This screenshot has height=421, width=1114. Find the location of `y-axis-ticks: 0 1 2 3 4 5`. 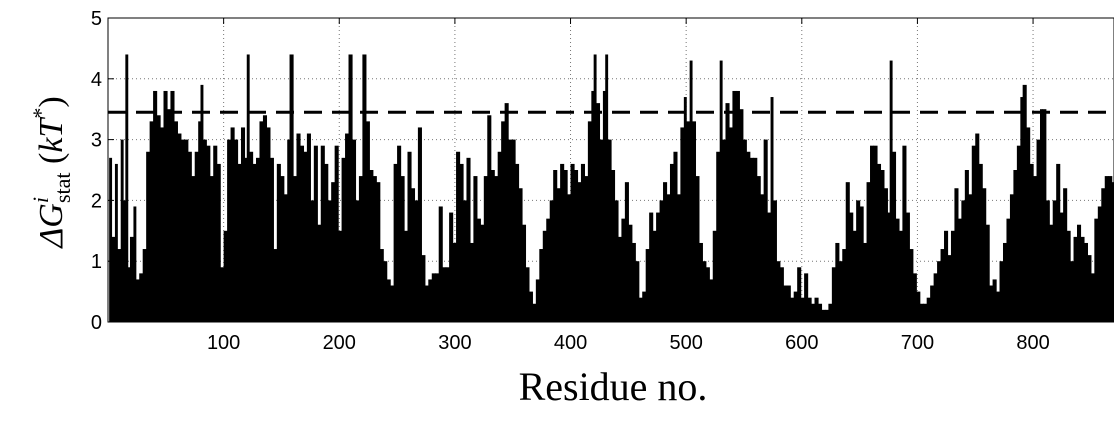

y-axis-ticks: 0 1 2 3 4 5 is located at coordinates (102, 171).